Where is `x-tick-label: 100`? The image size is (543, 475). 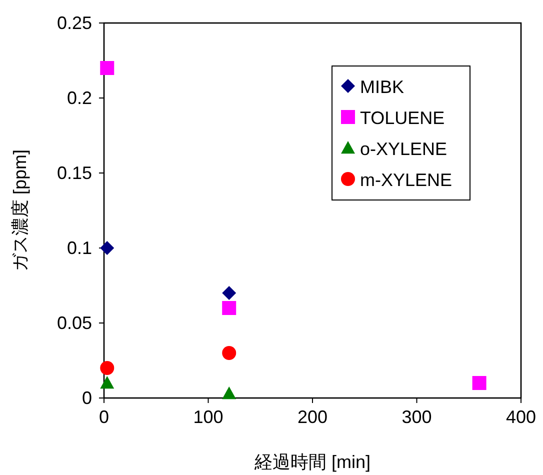 x-tick-label: 100 is located at coordinates (208, 417).